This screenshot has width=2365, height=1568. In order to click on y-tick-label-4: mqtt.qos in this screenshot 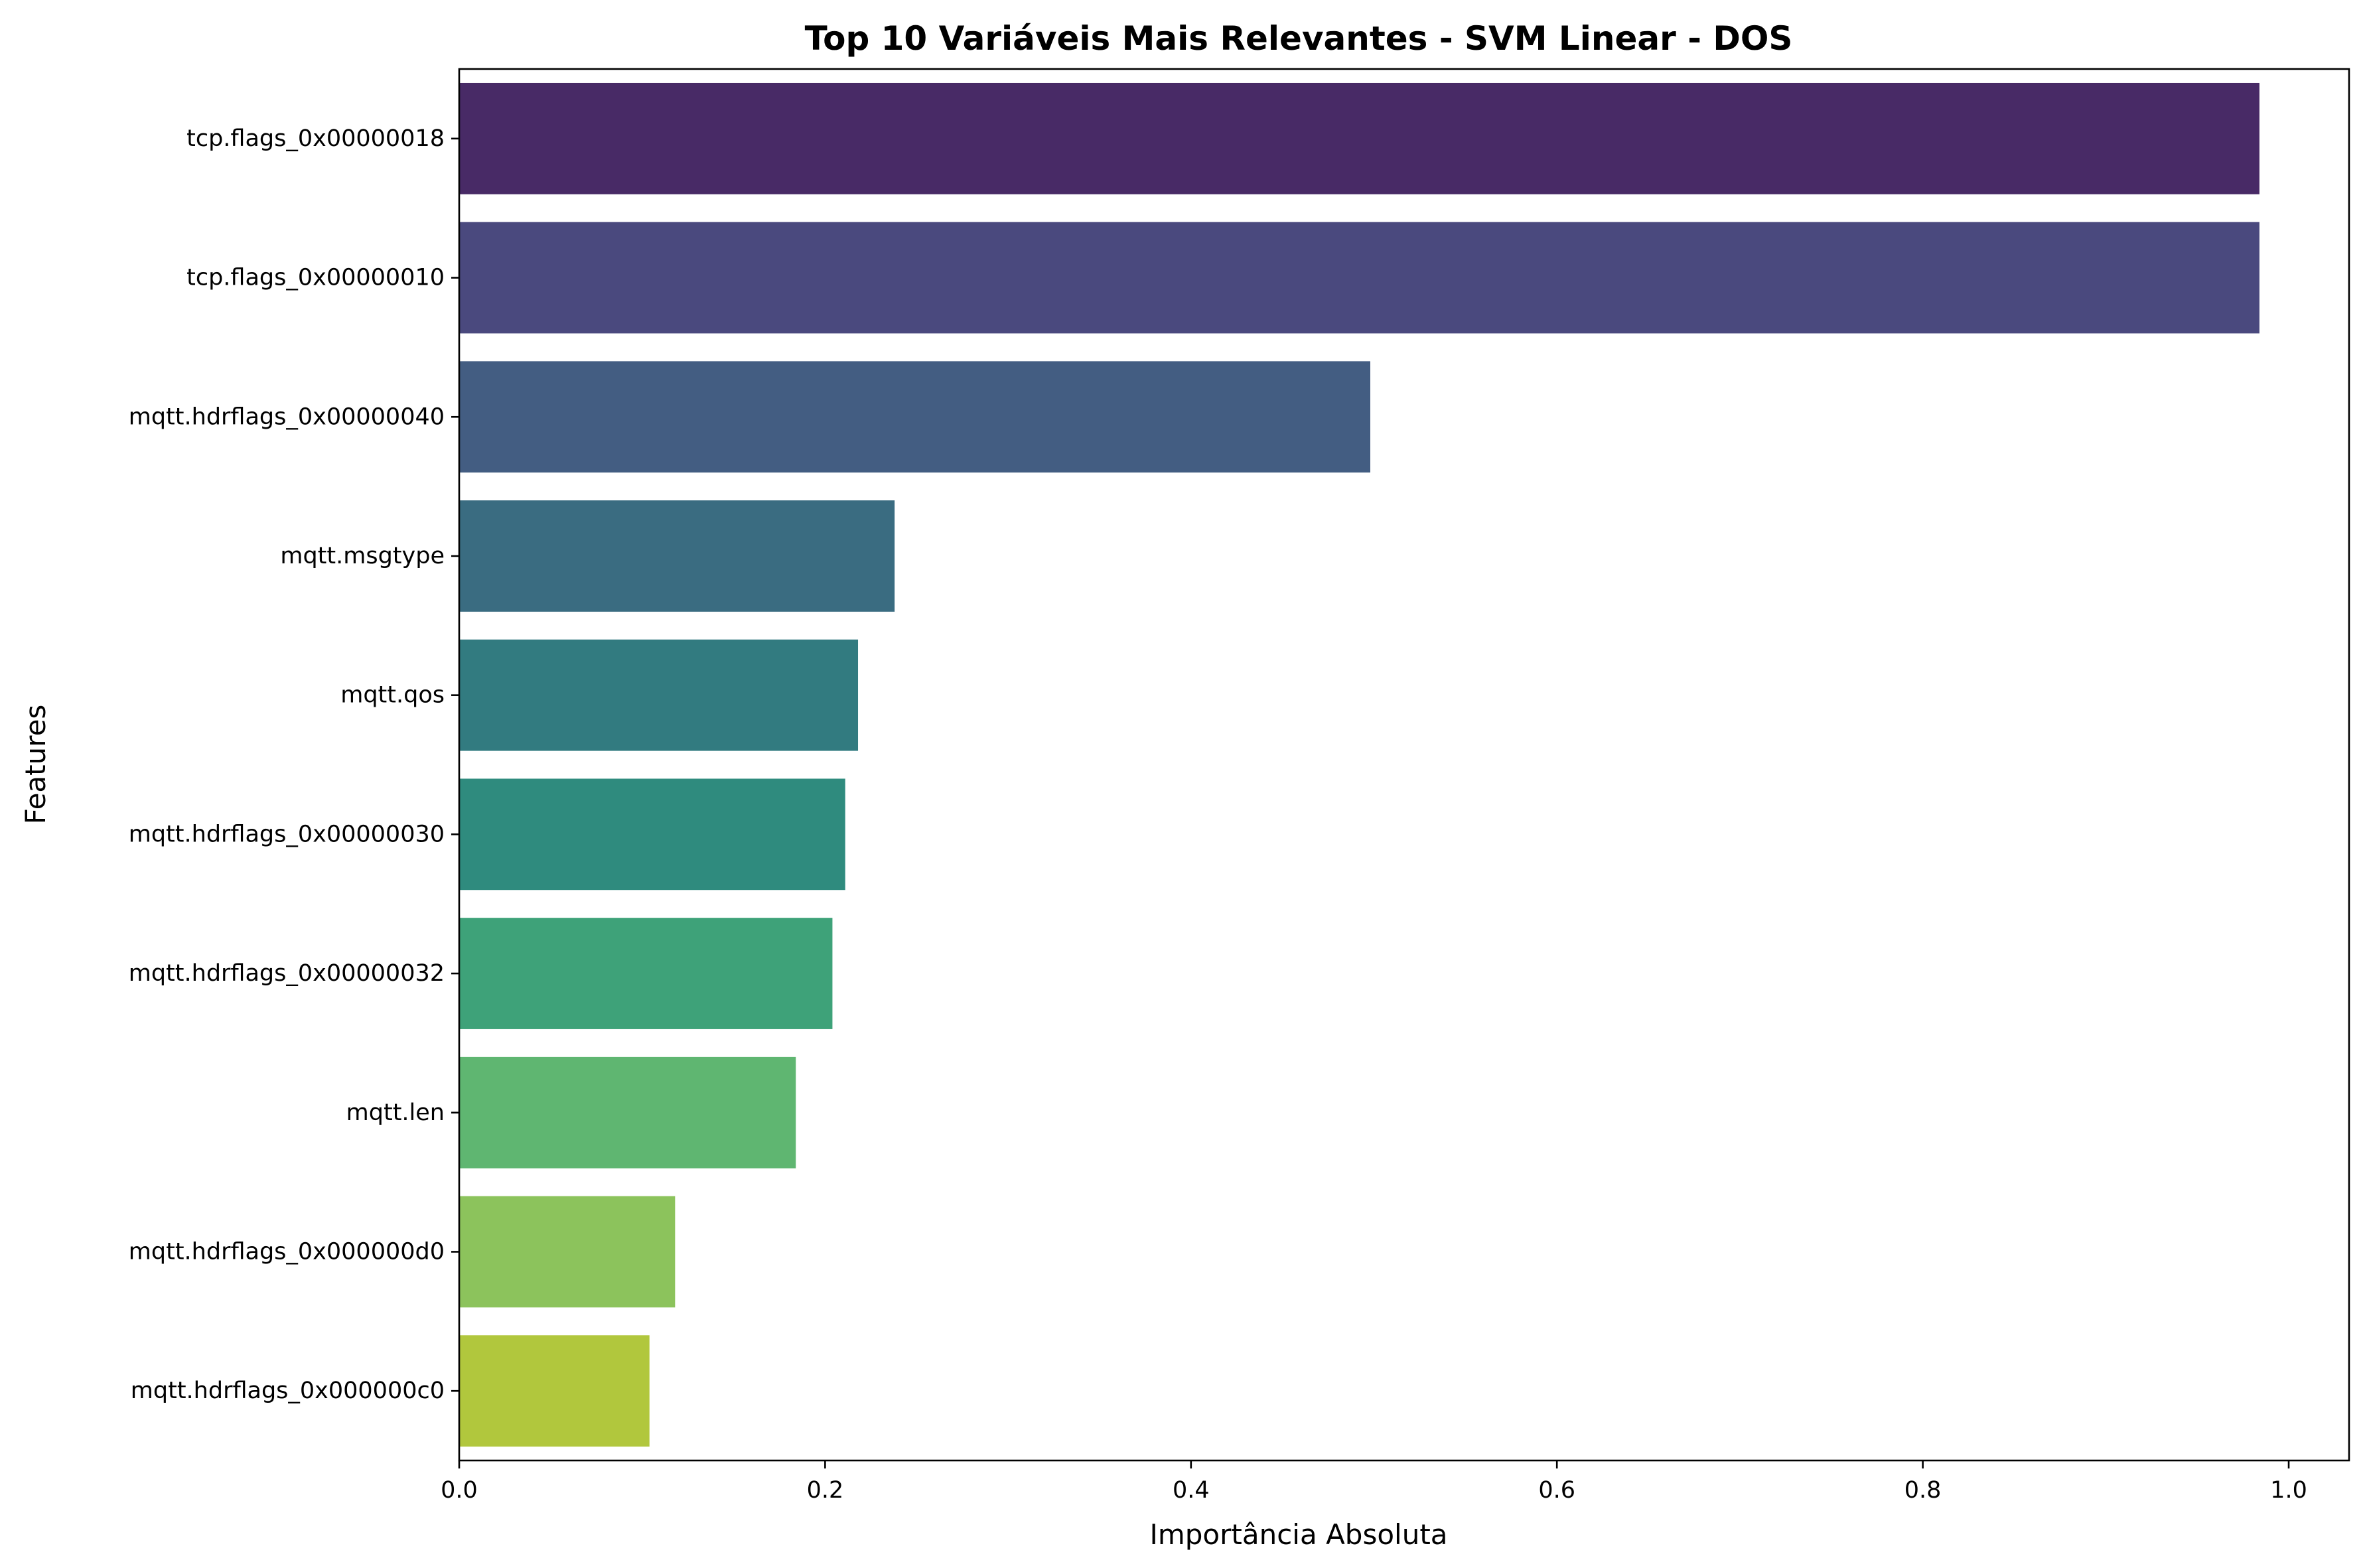, I will do `click(392, 695)`.